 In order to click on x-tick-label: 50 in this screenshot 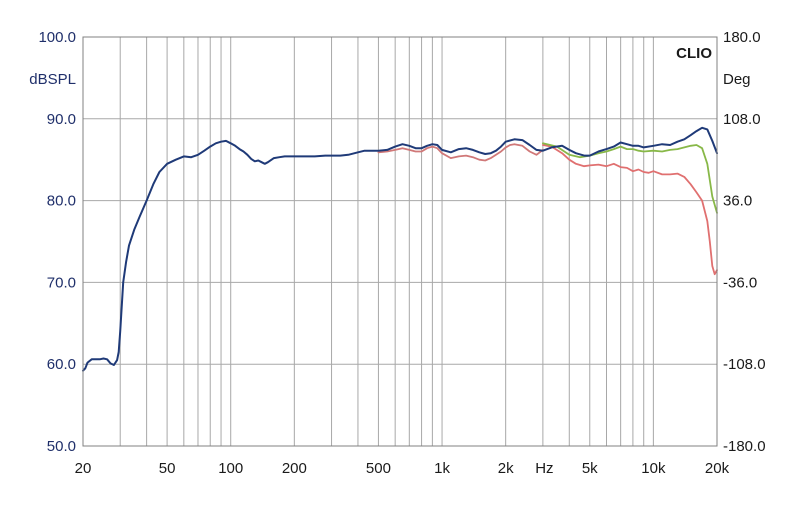, I will do `click(167, 468)`.